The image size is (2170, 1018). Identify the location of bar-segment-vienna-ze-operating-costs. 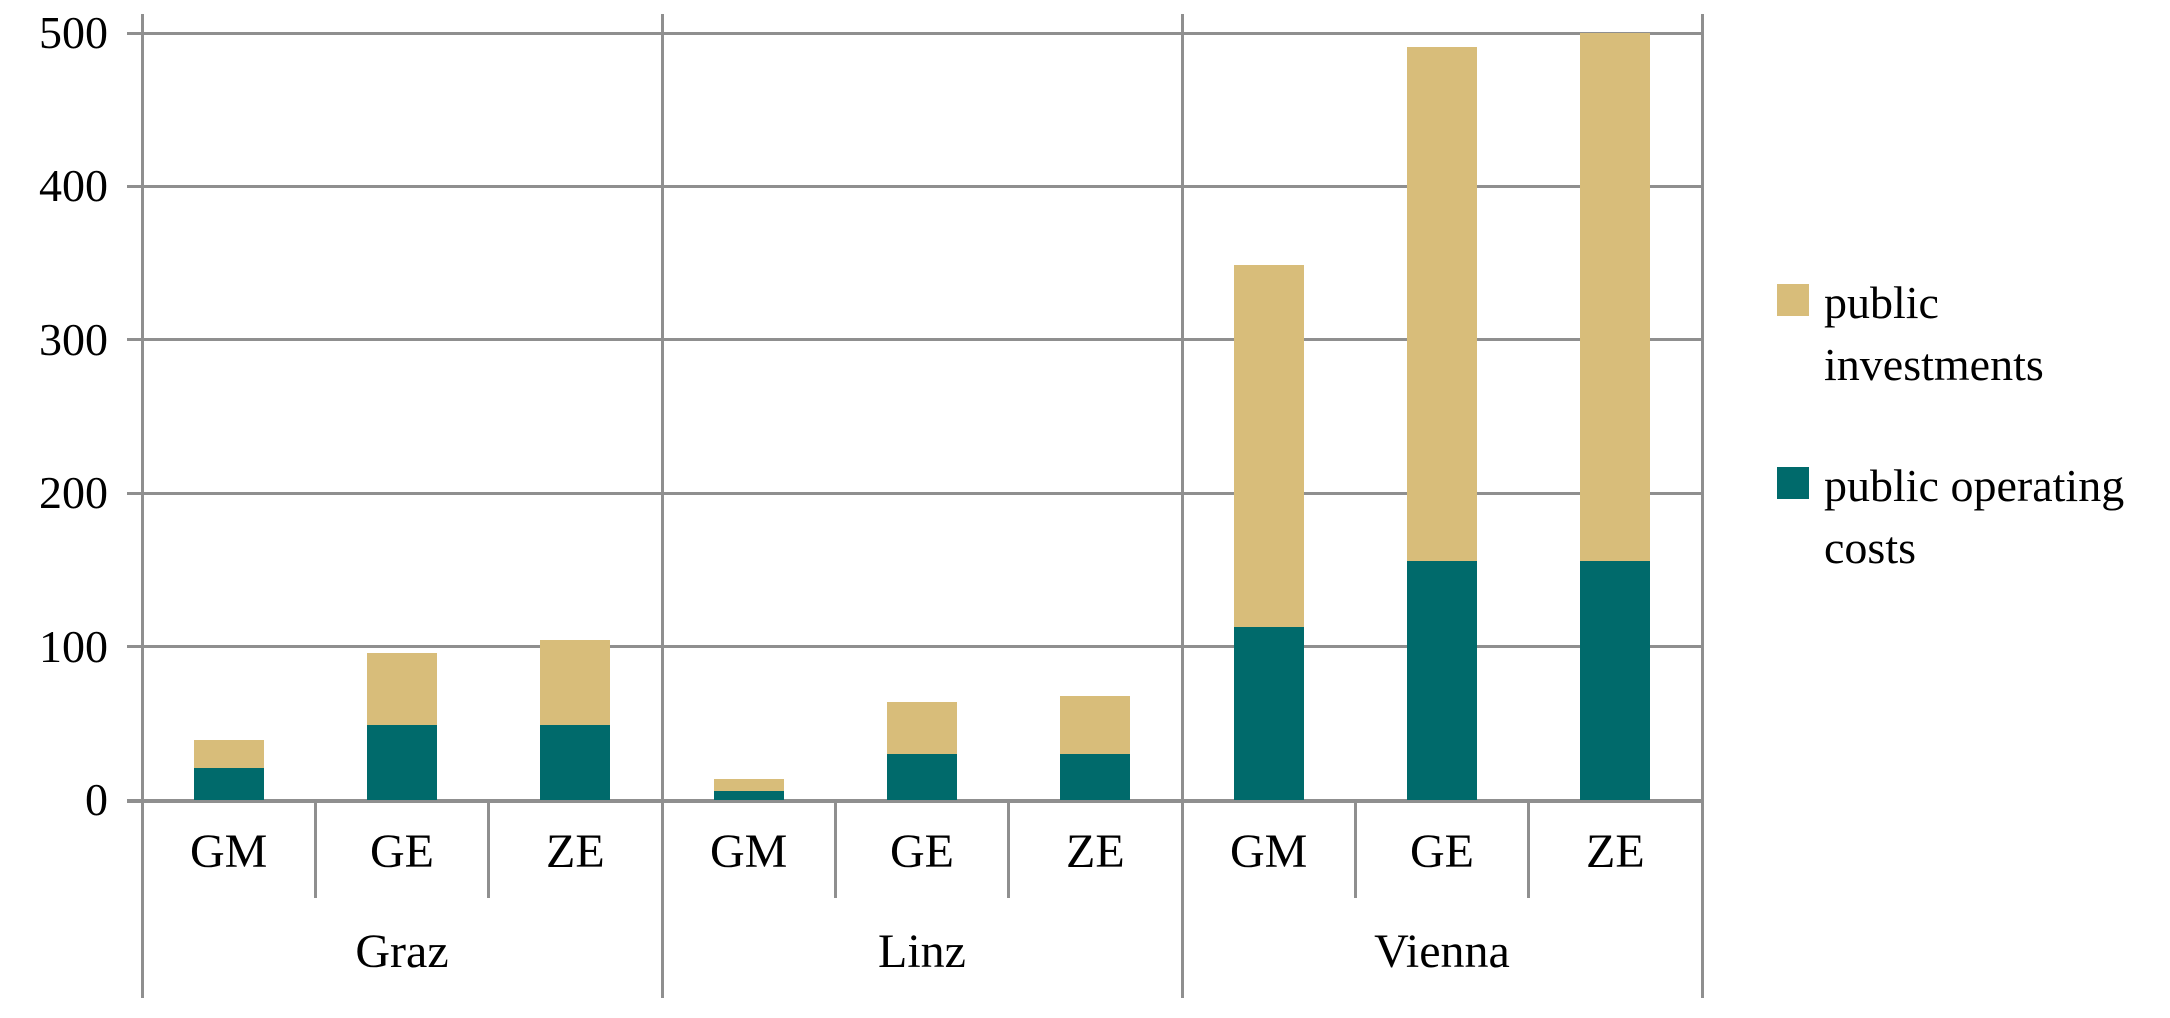
(1615, 680).